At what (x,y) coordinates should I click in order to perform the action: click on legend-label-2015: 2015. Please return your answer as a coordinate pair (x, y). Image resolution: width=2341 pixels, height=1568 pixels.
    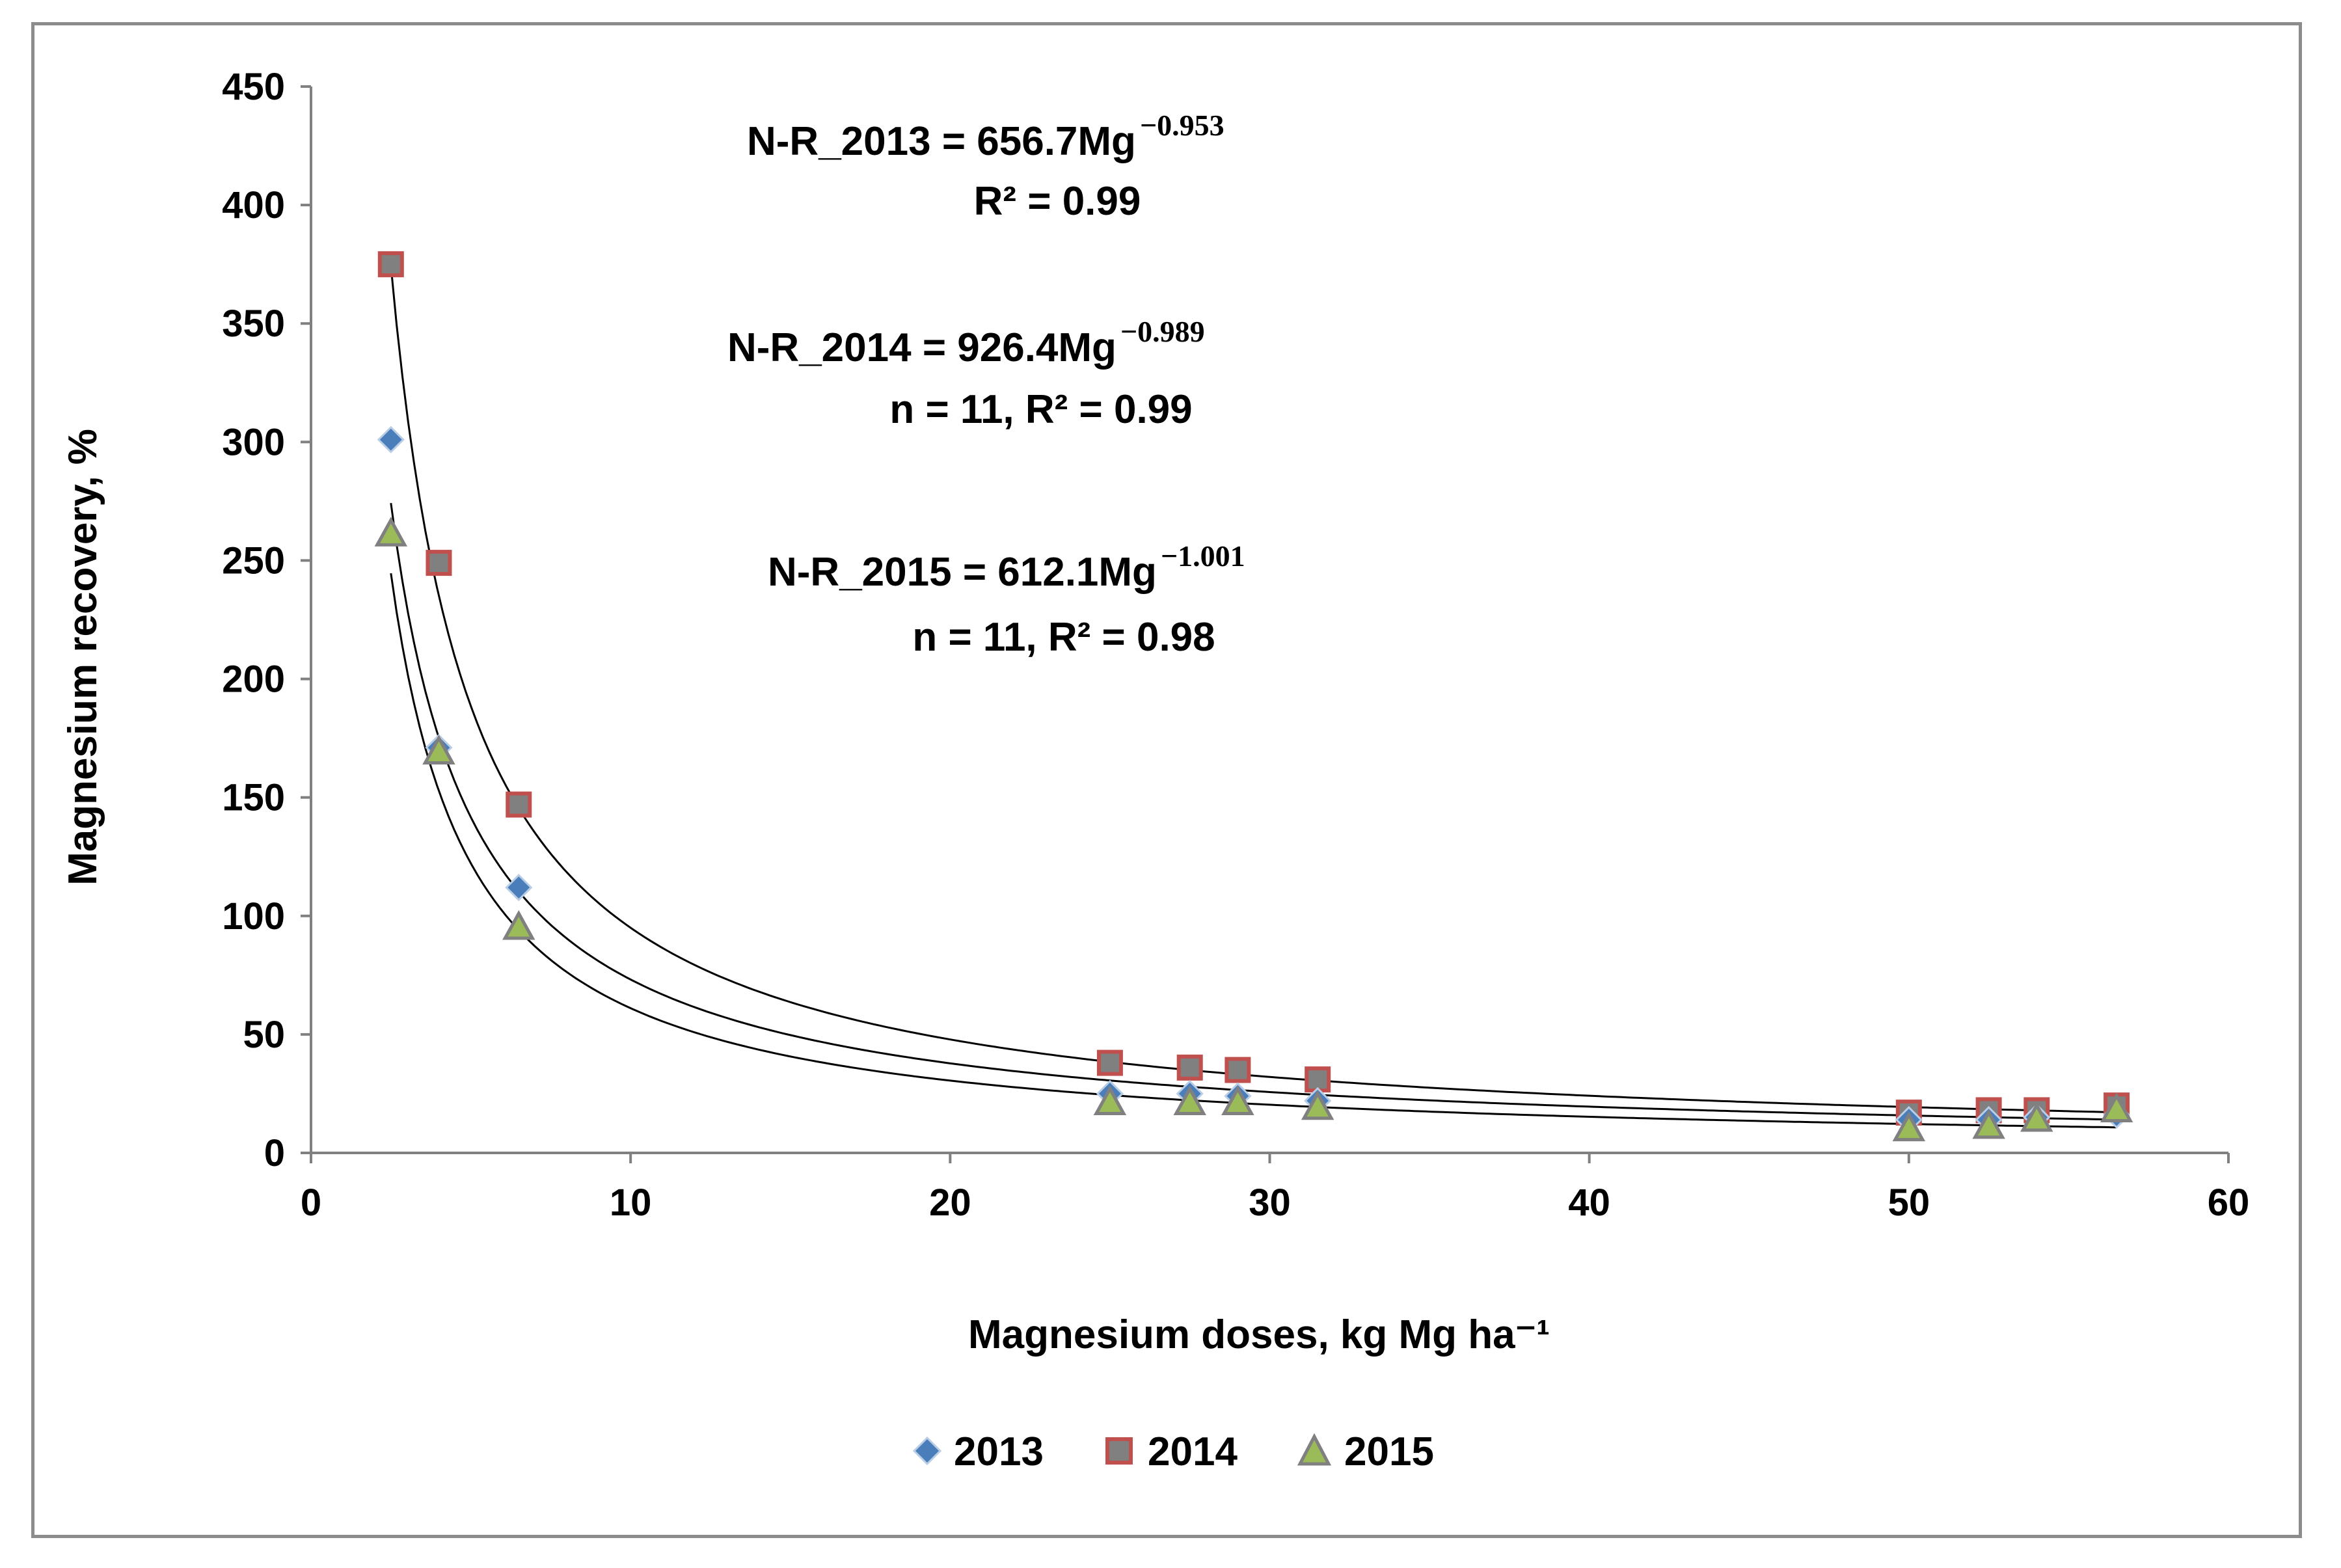
    Looking at the image, I should click on (1389, 1452).